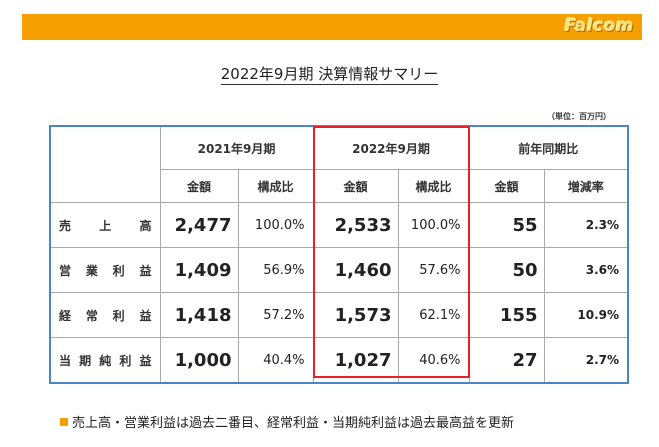 The height and width of the screenshot is (447, 659). What do you see at coordinates (275, 360) in the screenshot?
I see `cell-ratio-2021: 40.4%` at bounding box center [275, 360].